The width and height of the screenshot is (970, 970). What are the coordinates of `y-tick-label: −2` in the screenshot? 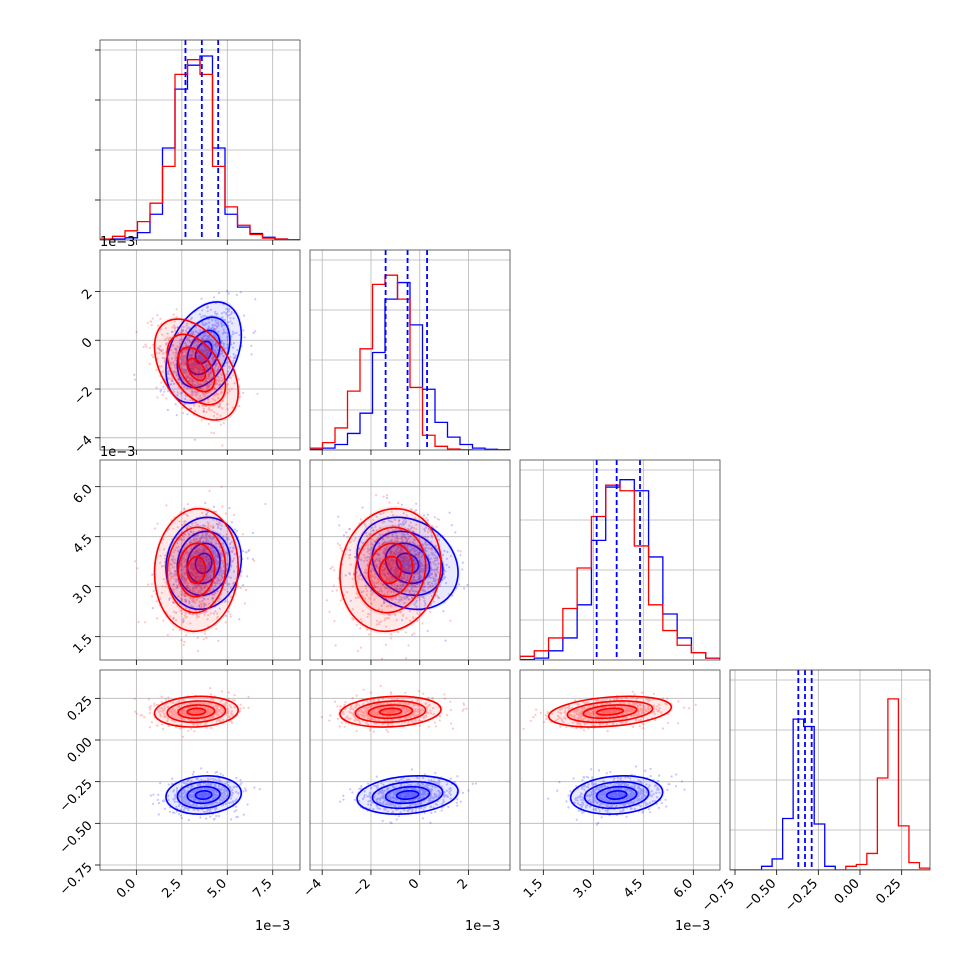 It's located at (83, 396).